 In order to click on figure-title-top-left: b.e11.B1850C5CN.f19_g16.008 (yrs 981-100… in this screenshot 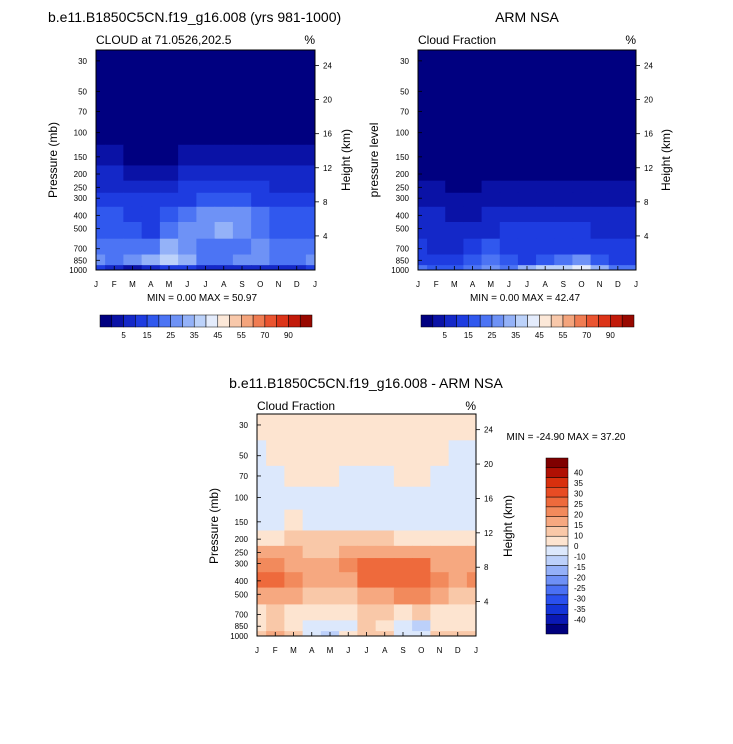, I will do `click(194, 17)`.